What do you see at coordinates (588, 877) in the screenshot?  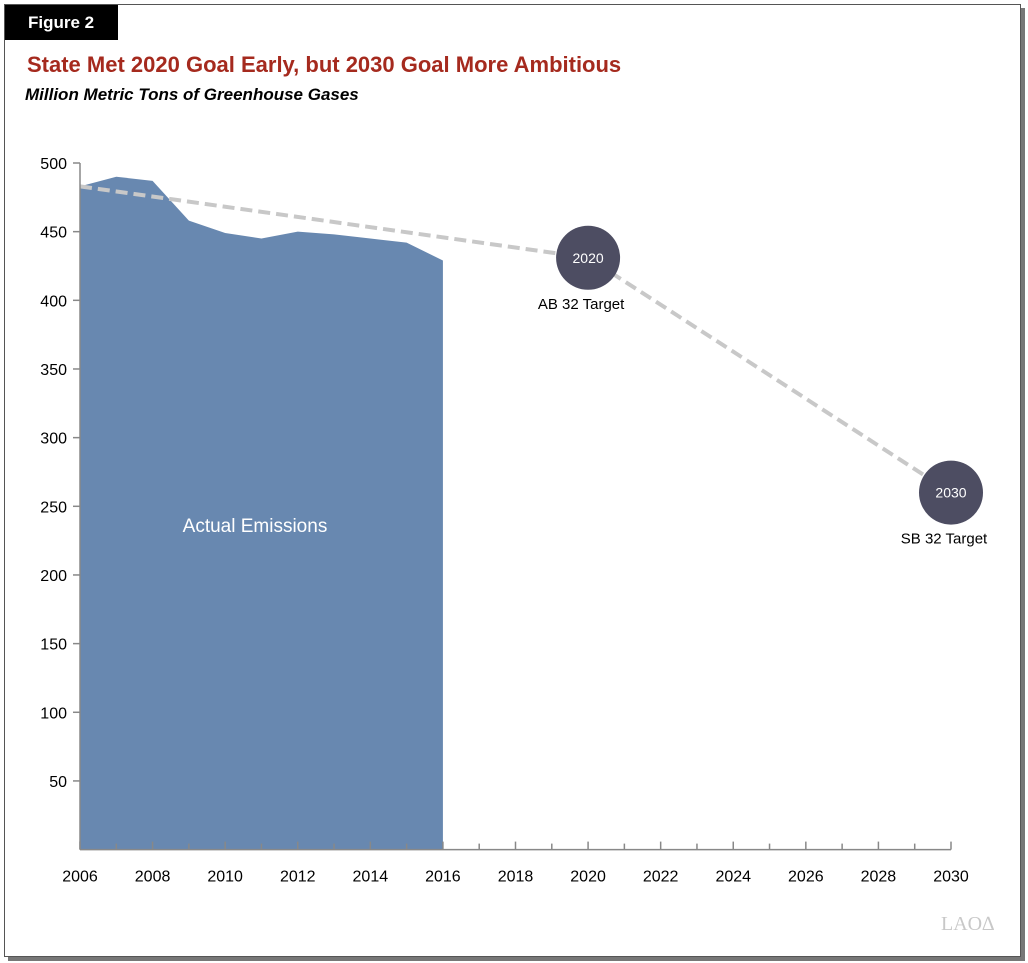 I see `x-tick-label: 2020` at bounding box center [588, 877].